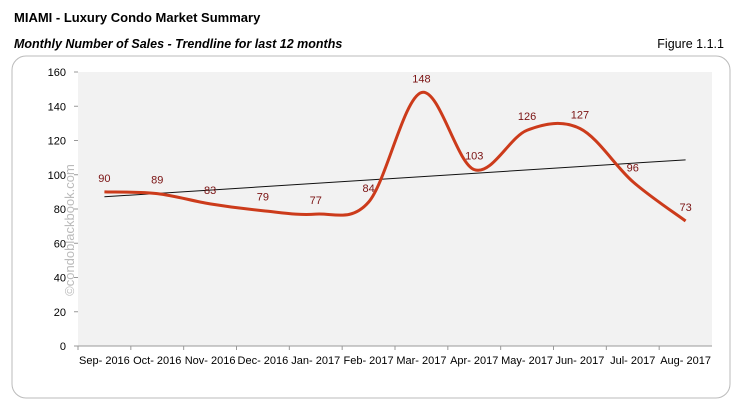  Describe the element at coordinates (632, 361) in the screenshot. I see `x-tick-label: Jul- 2017` at that location.